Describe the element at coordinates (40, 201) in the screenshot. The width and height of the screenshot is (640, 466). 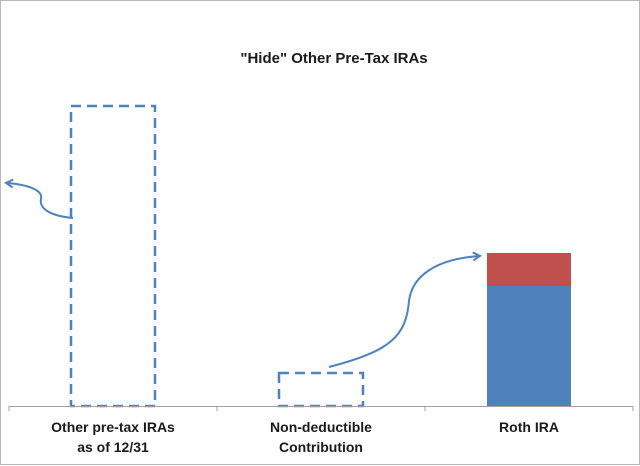
I see `left-arrow-icon` at that location.